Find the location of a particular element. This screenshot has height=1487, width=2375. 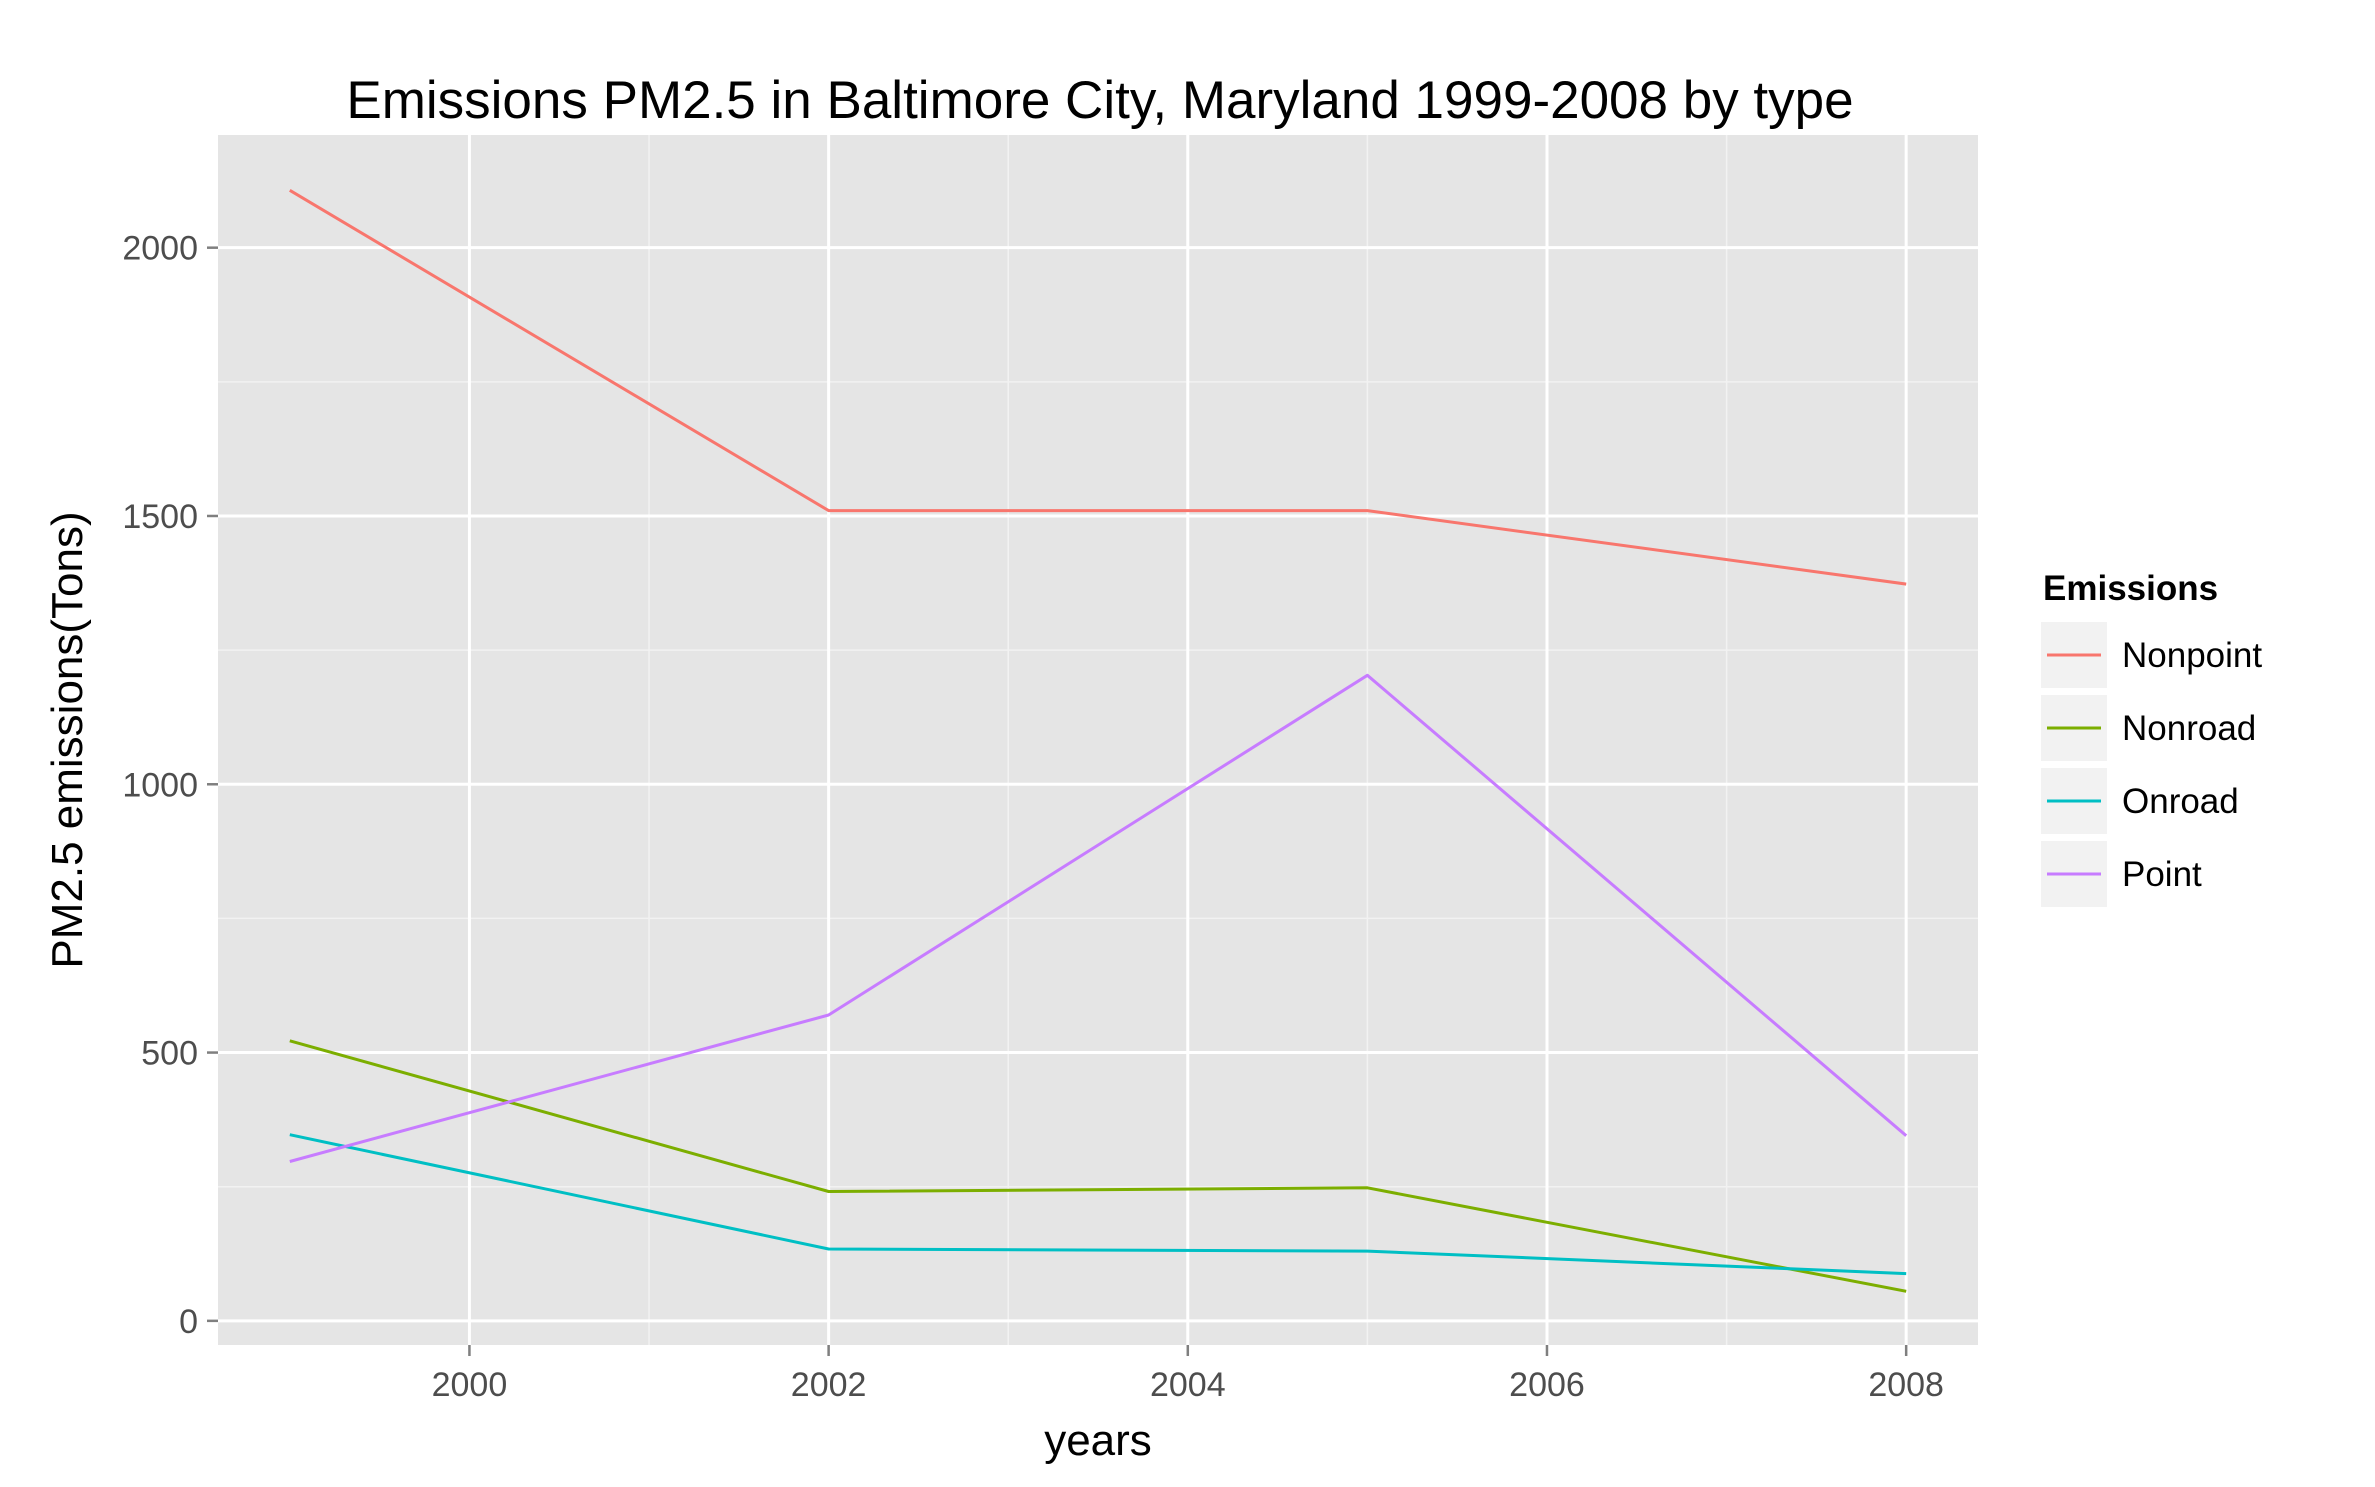

y-tick-label: 1000 is located at coordinates (160, 785).